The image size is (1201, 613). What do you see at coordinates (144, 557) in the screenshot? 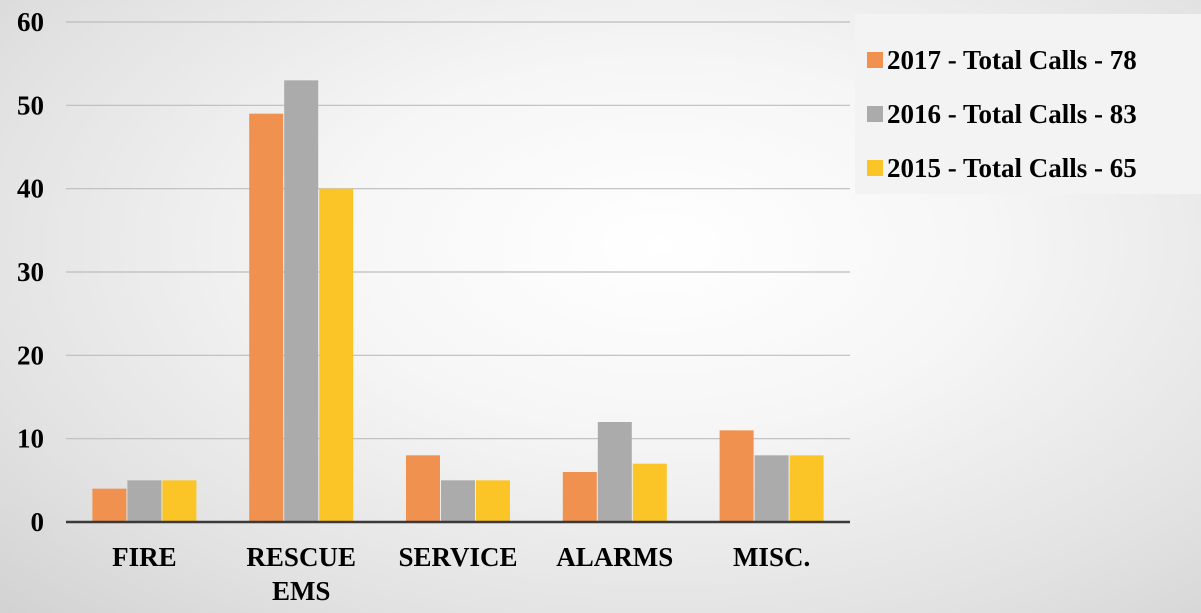
I see `x-category-label-0: FIRE` at bounding box center [144, 557].